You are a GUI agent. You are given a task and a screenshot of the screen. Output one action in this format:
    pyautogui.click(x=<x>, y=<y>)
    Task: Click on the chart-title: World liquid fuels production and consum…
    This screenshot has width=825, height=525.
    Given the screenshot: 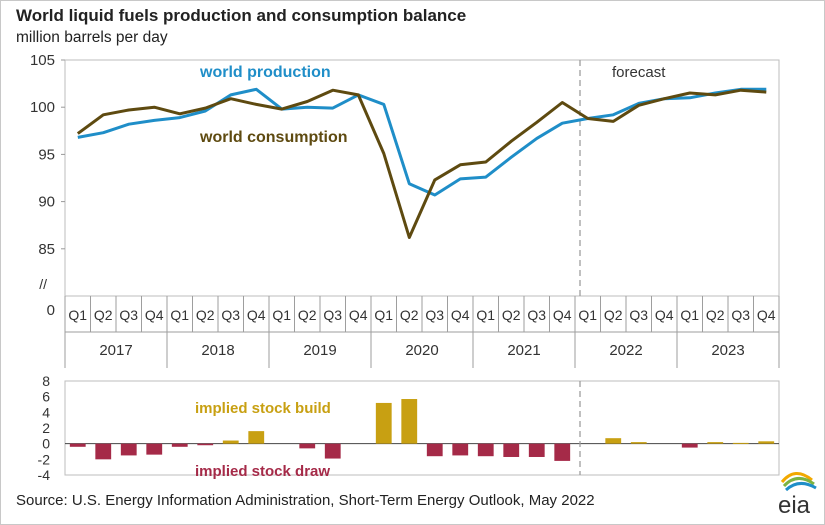 What is the action you would take?
    pyautogui.click(x=241, y=15)
    